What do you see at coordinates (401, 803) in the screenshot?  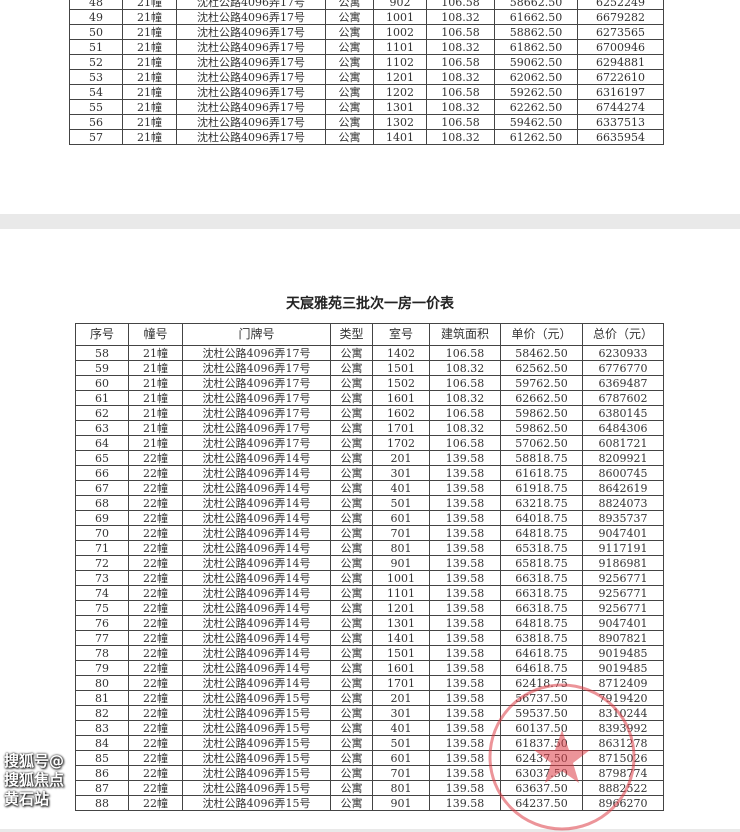 I see `table-cell: 901` at bounding box center [401, 803].